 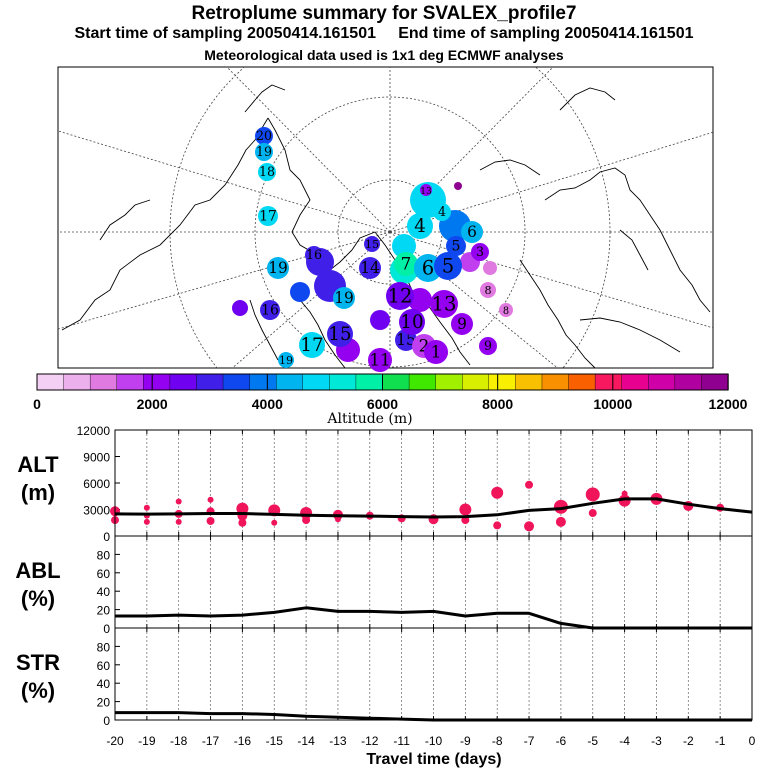 What do you see at coordinates (38, 662) in the screenshot?
I see `panel-ylabel: STR` at bounding box center [38, 662].